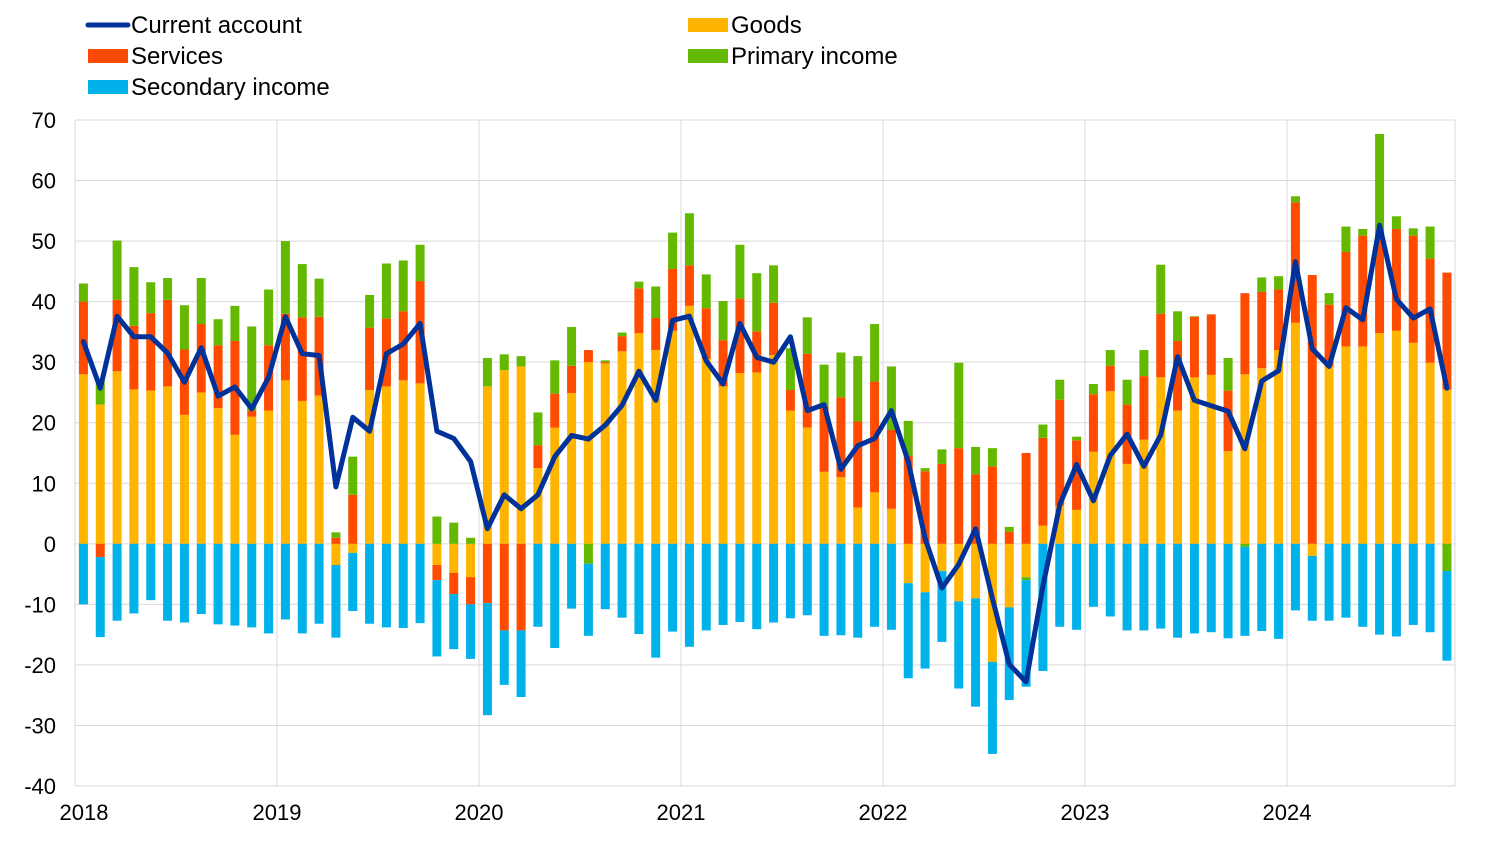 The height and width of the screenshot is (855, 1500). I want to click on y-tick-label: 40, so click(44, 302).